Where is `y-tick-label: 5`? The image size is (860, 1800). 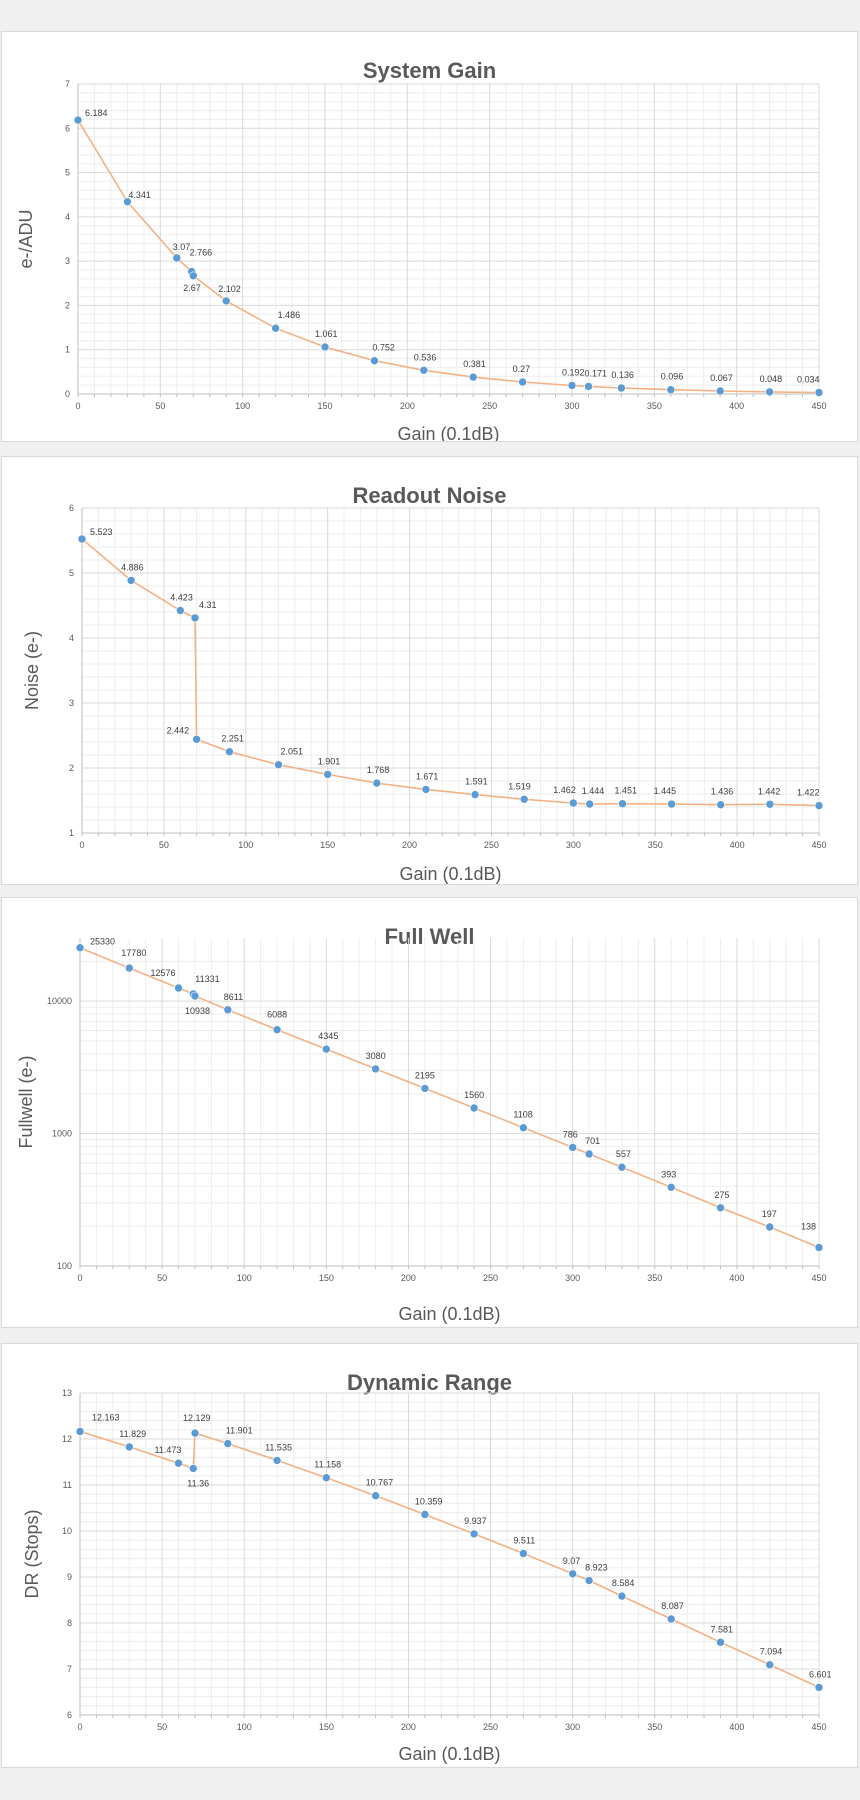
y-tick-label: 5 is located at coordinates (67, 173).